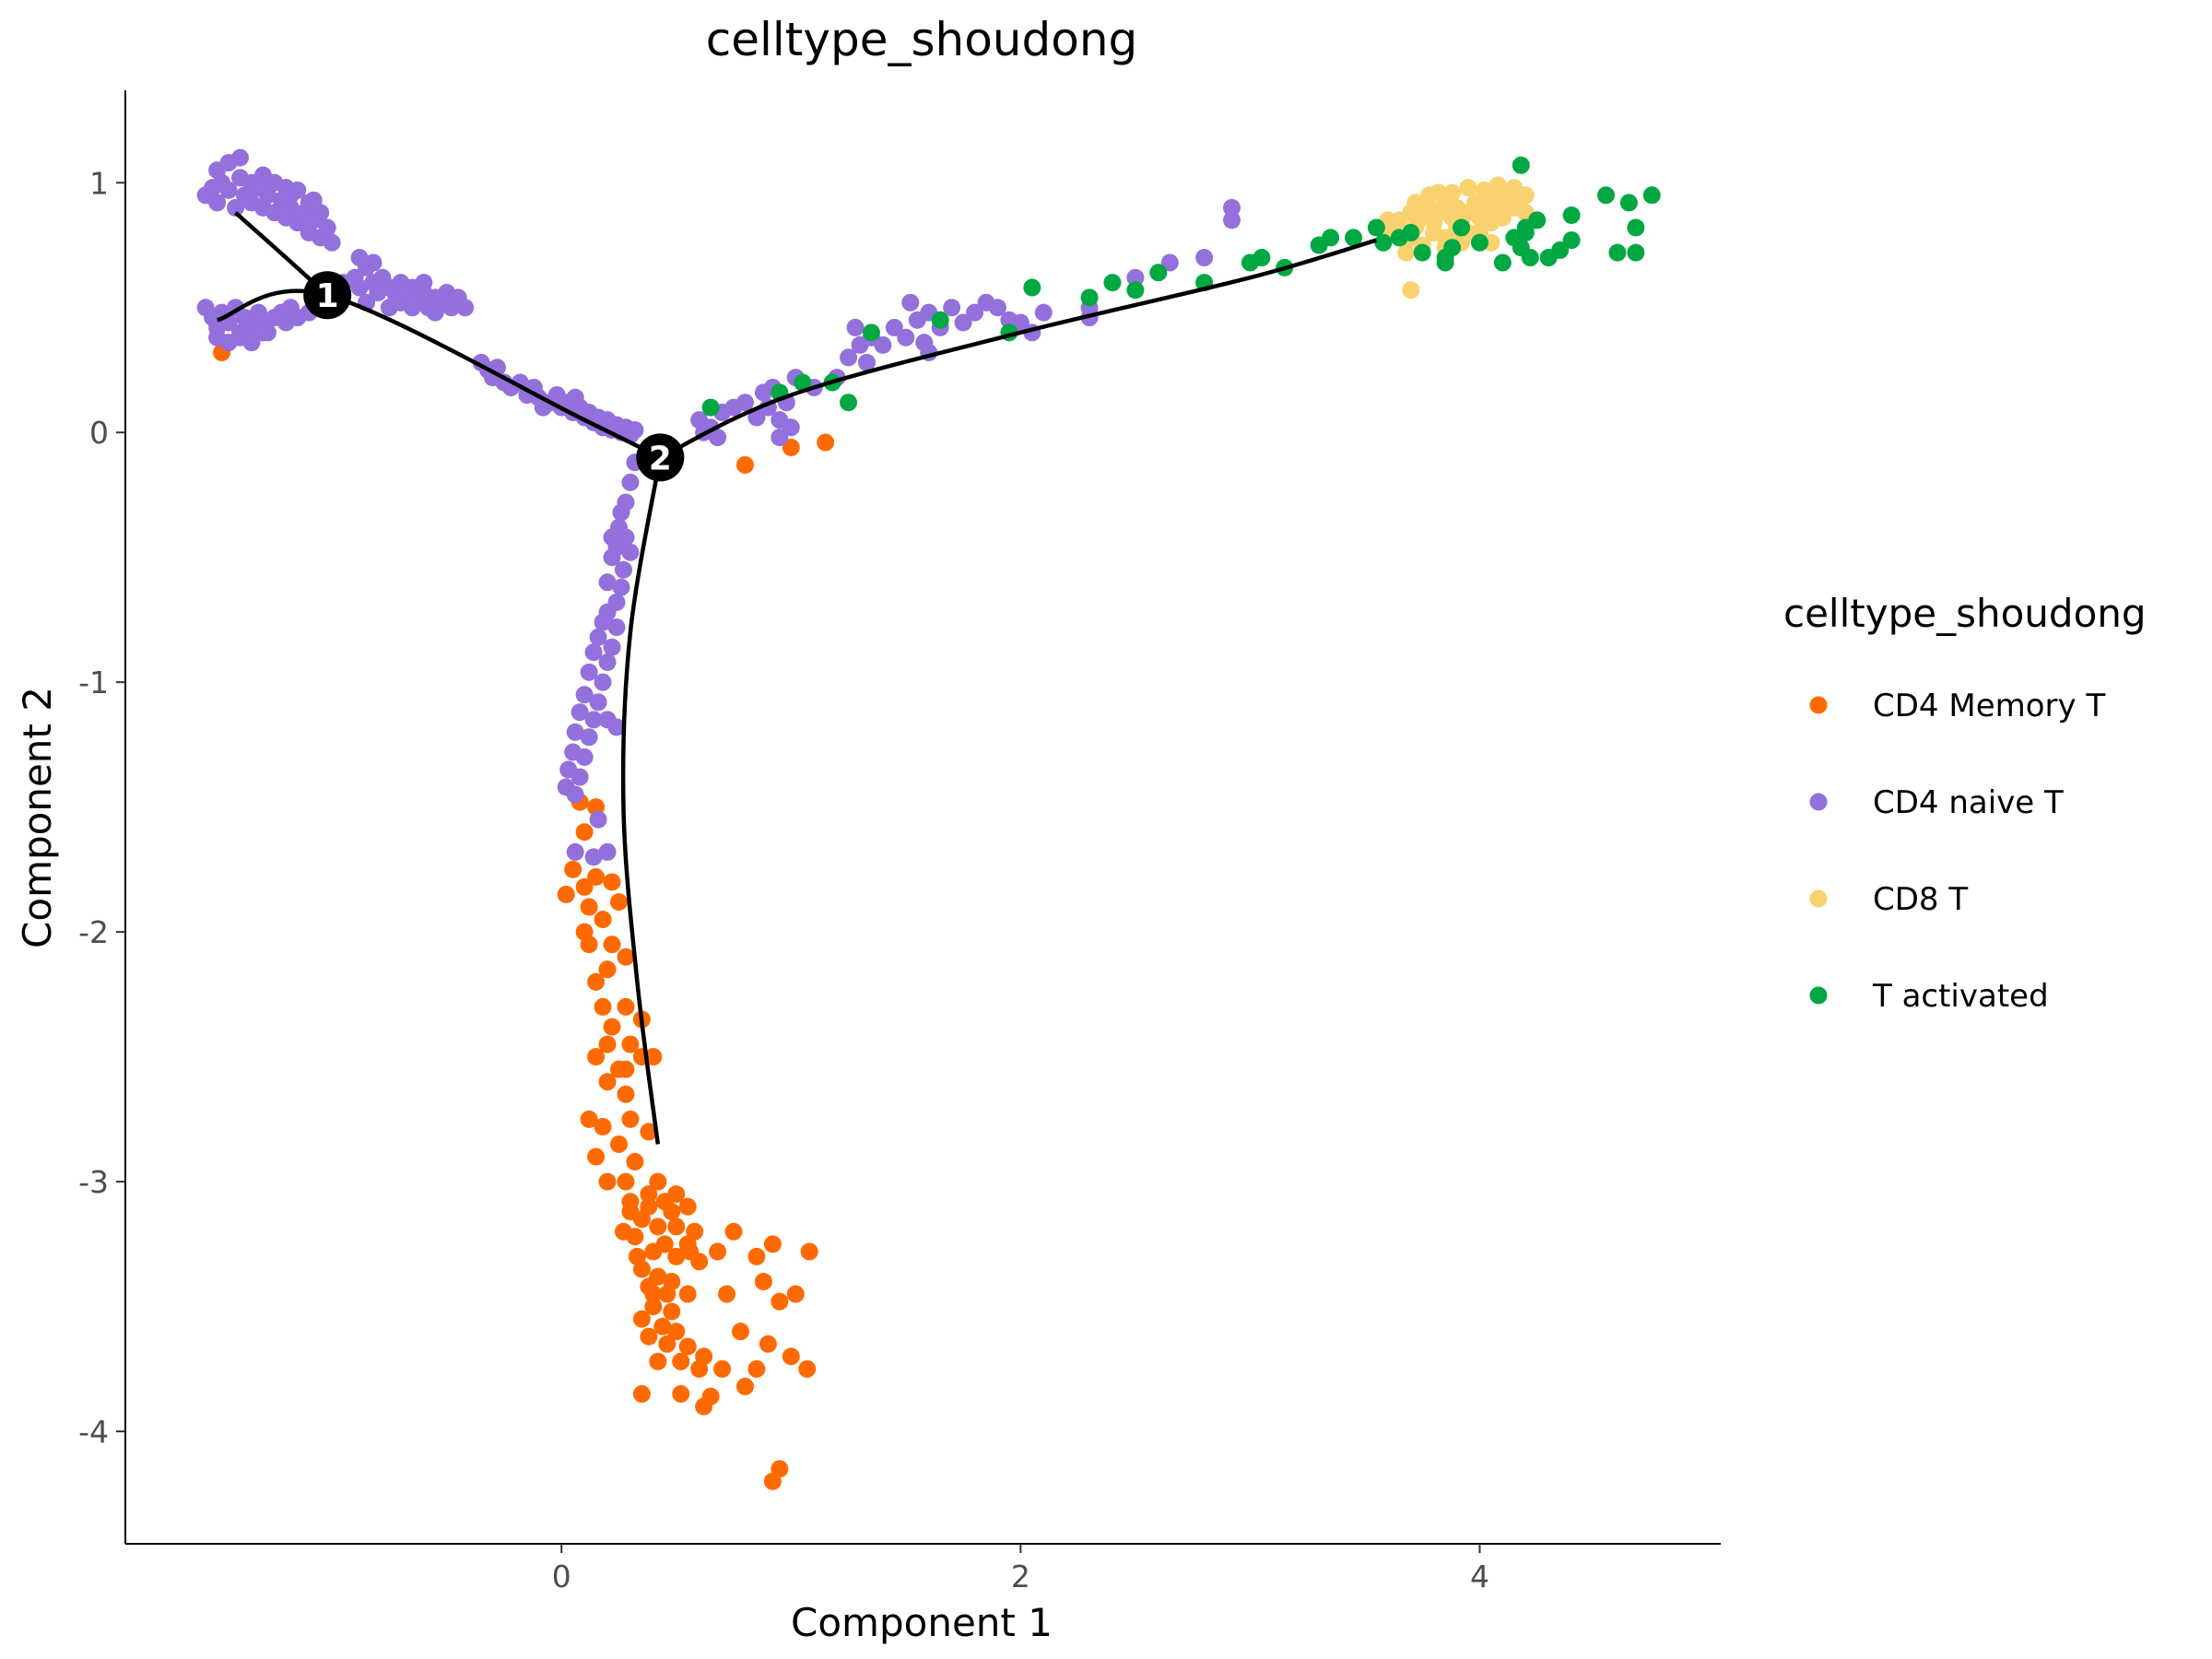  I want to click on y-tick-label-3: -2, so click(93, 932).